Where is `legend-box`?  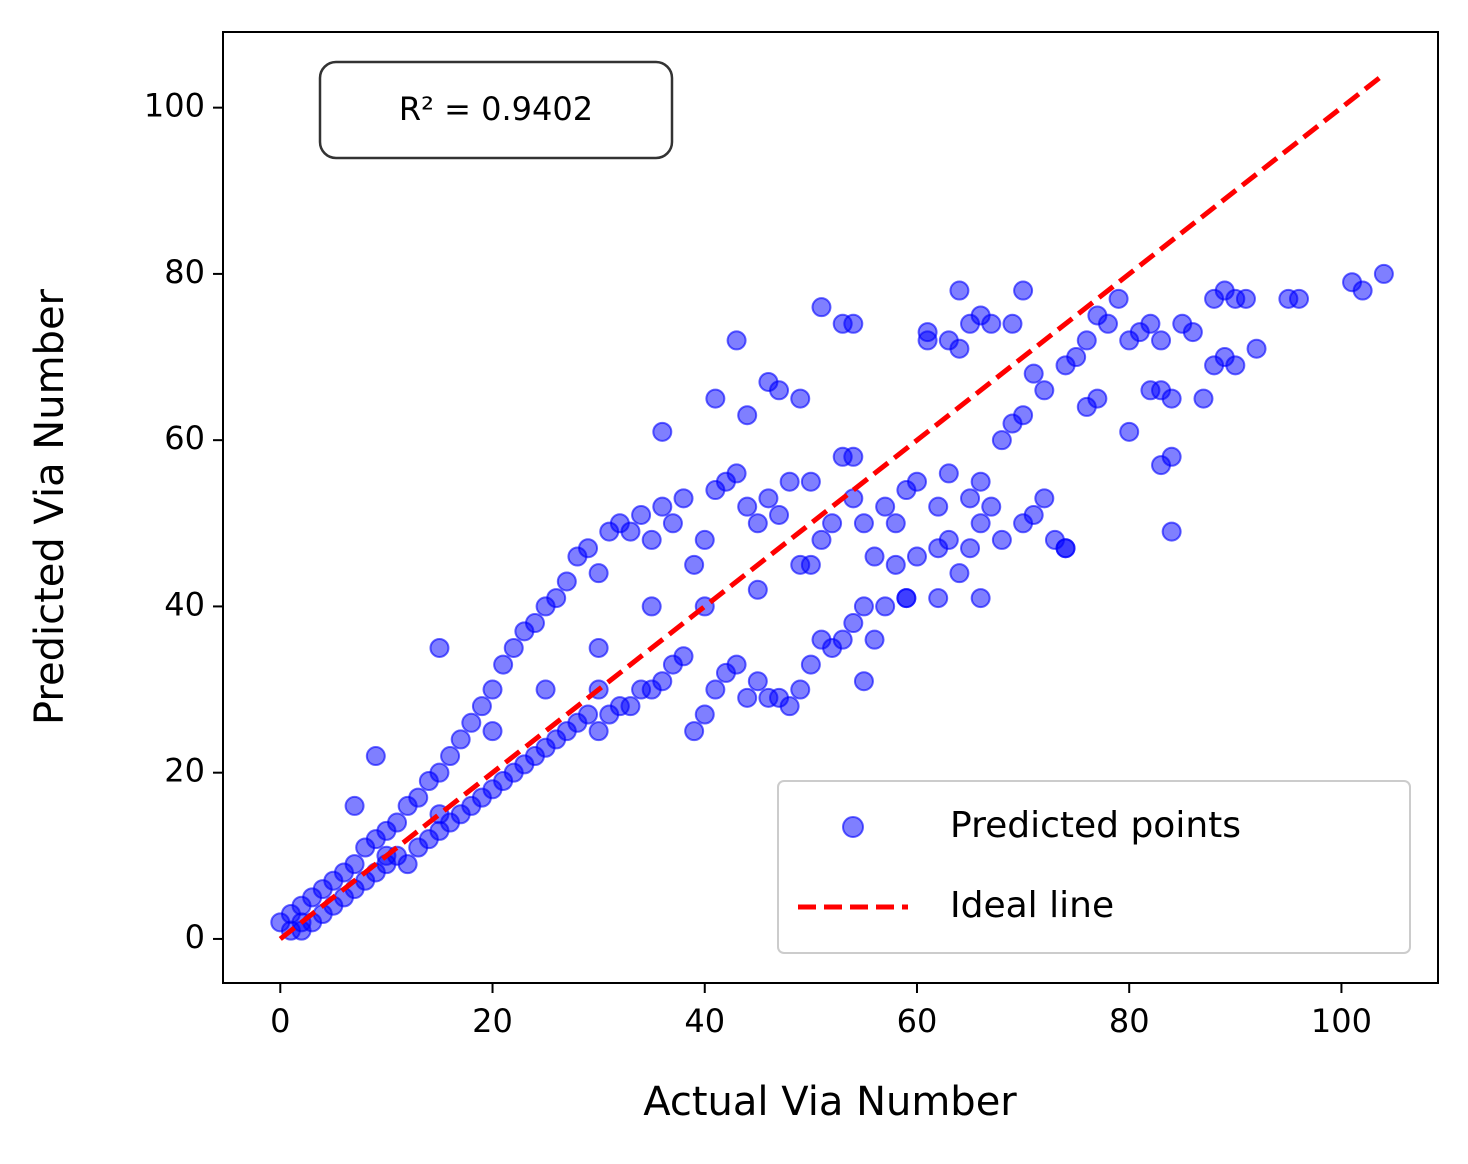 legend-box is located at coordinates (1094, 867).